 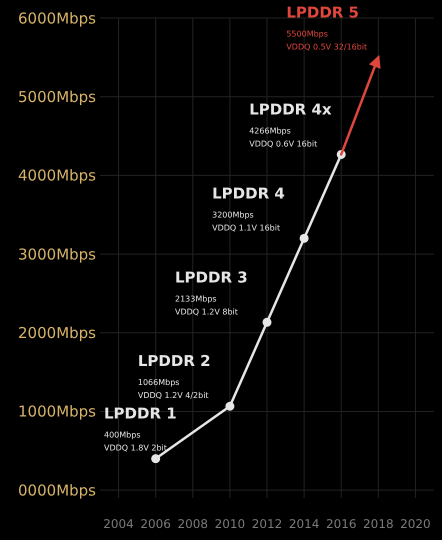 What do you see at coordinates (248, 208) in the screenshot?
I see `annotation: LPDDR 4 3200Mbps VDDQ 1.1V 16bit` at bounding box center [248, 208].